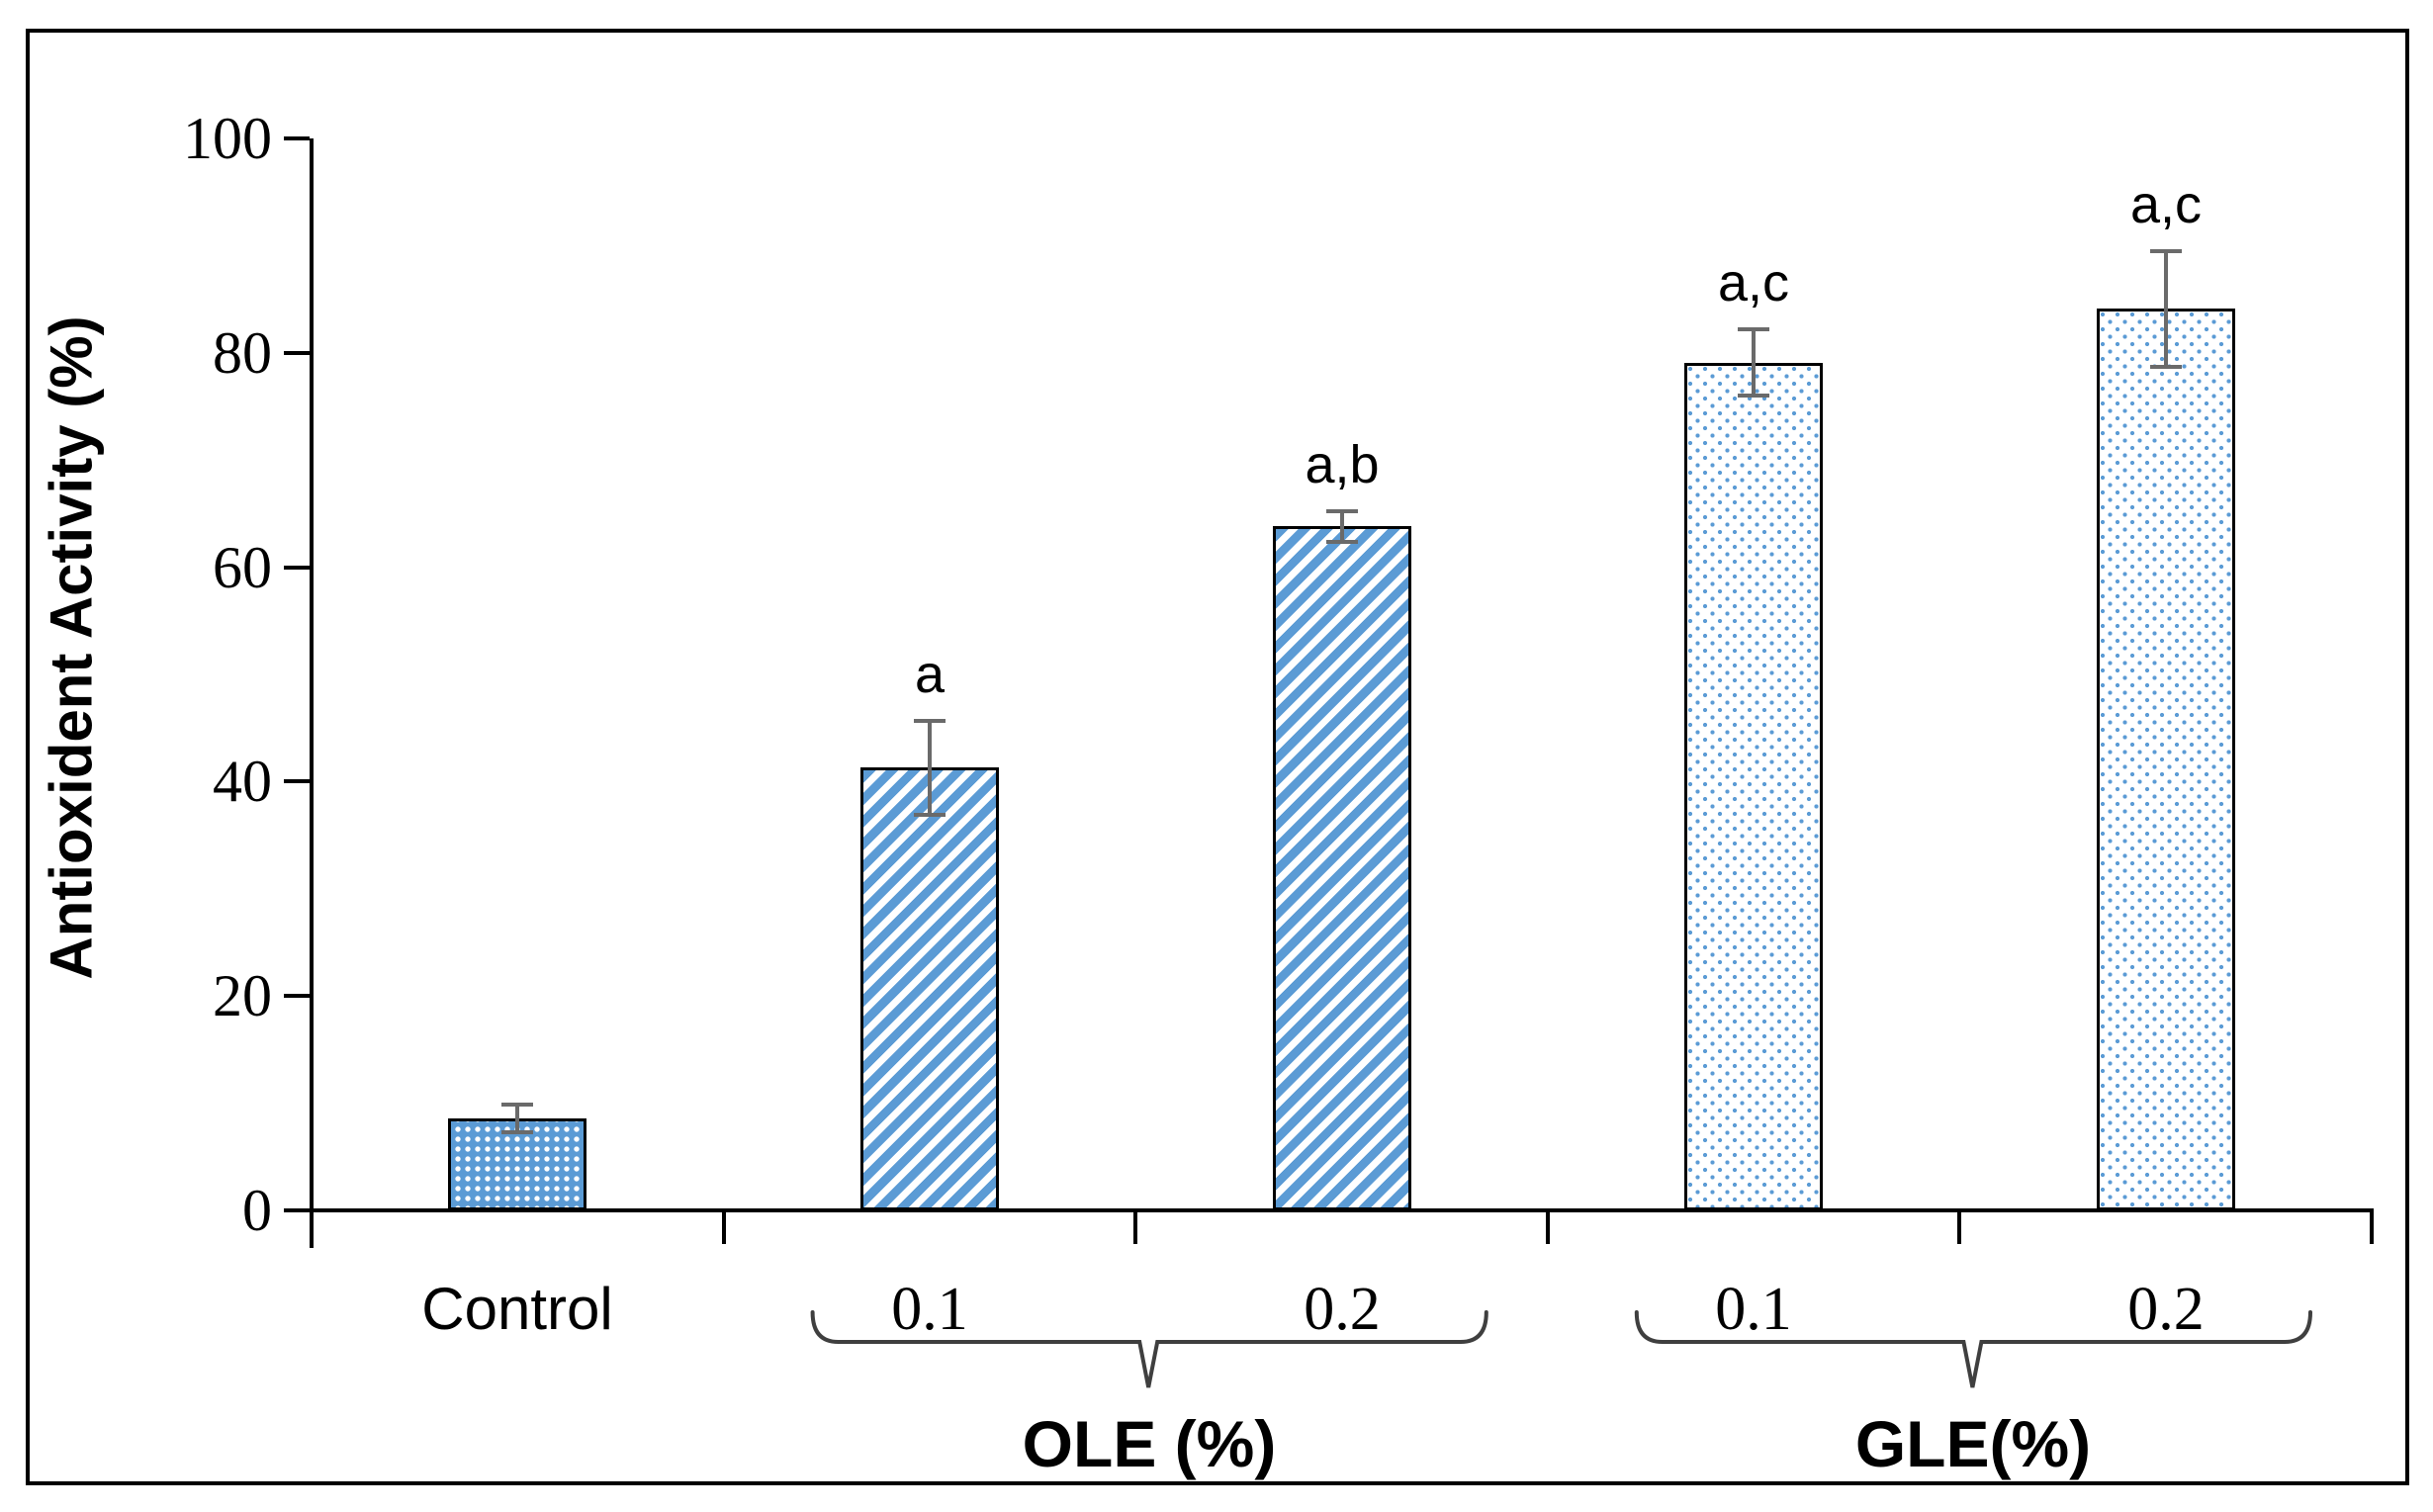  What do you see at coordinates (312, 693) in the screenshot?
I see `y-axis-line` at bounding box center [312, 693].